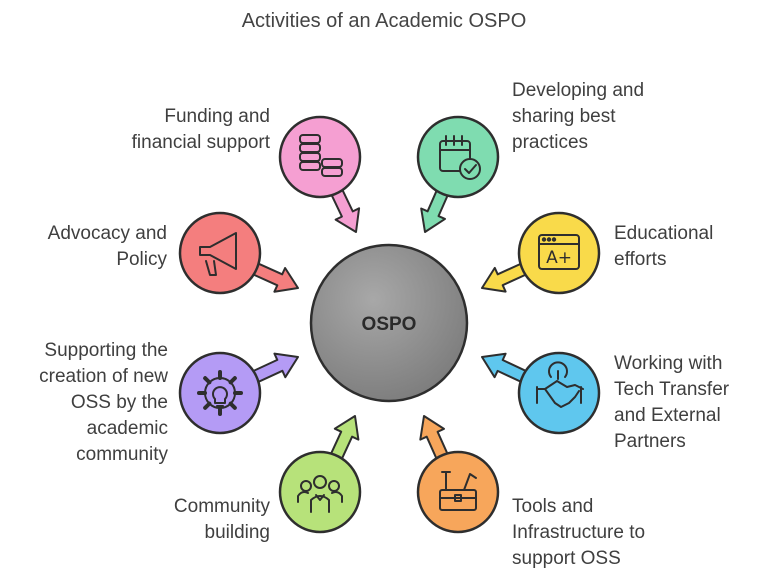  Describe the element at coordinates (221, 506) in the screenshot. I see `label-line: Community` at that location.